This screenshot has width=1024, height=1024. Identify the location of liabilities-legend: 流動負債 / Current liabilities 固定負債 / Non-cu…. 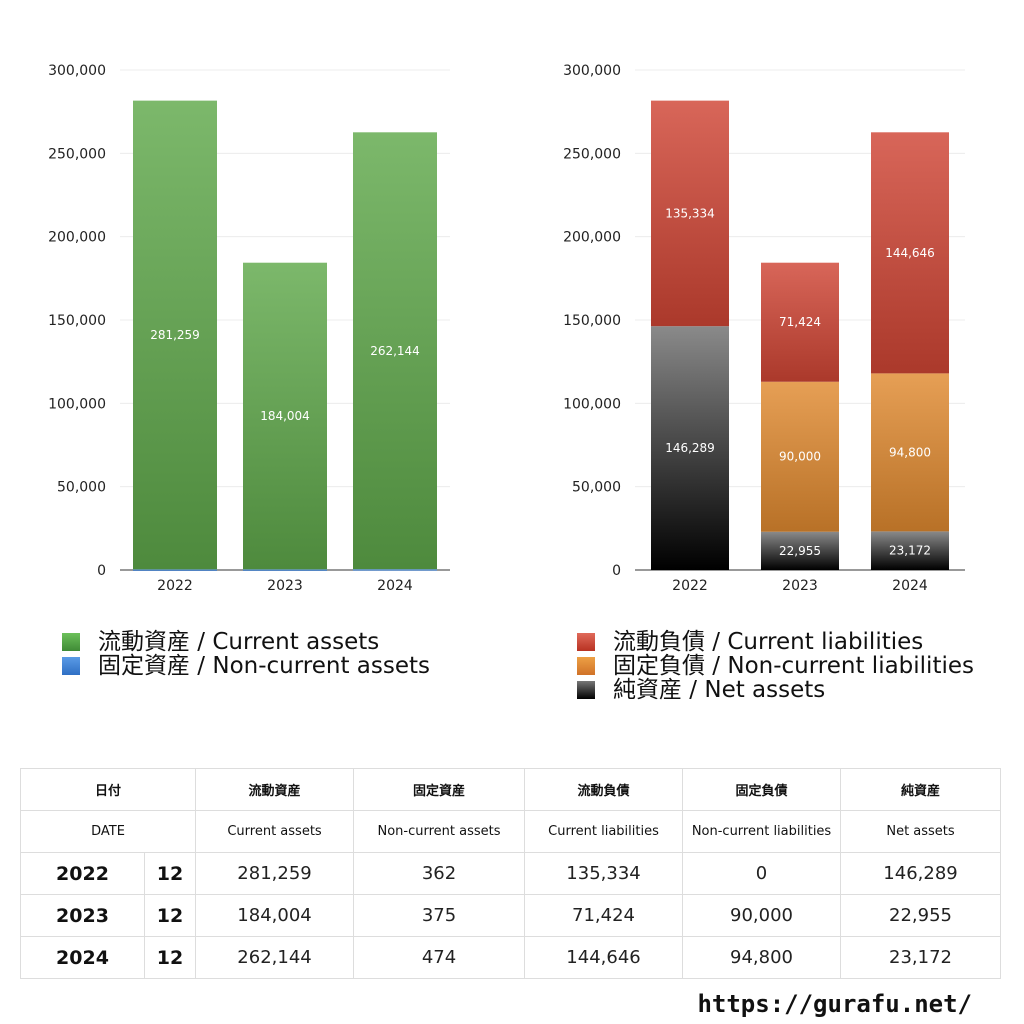
(775, 666).